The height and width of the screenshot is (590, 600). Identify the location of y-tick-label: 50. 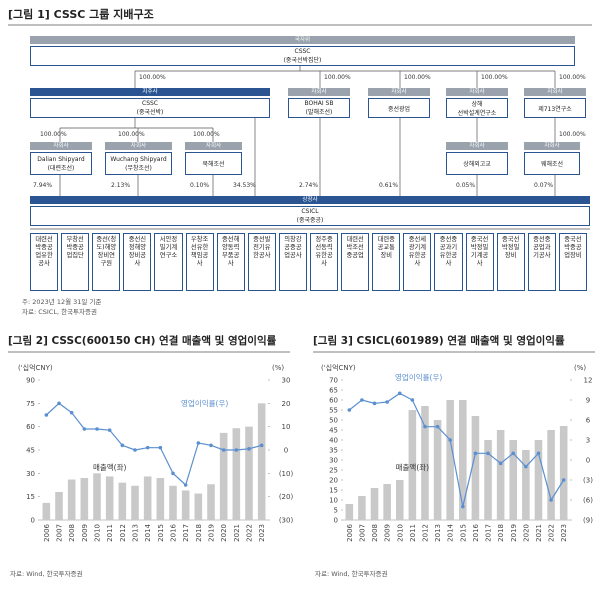
(333, 421).